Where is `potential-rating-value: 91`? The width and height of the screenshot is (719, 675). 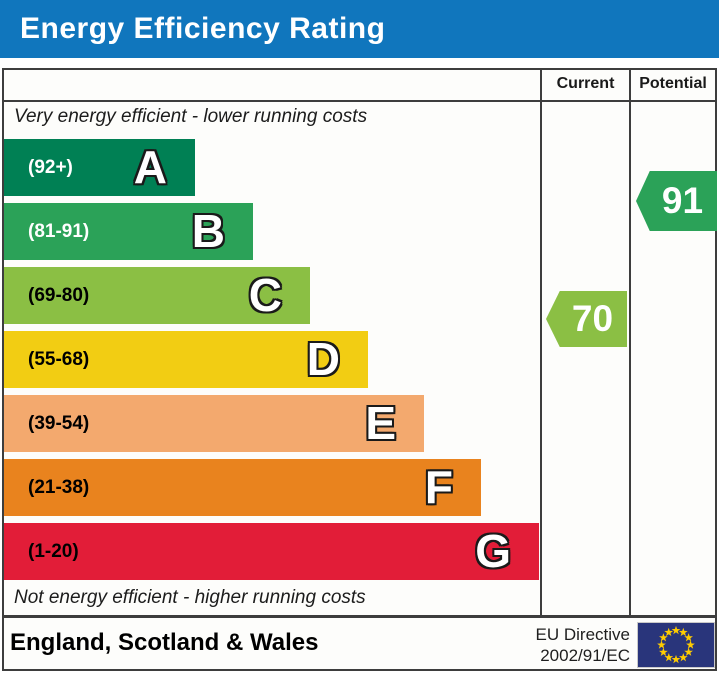 potential-rating-value: 91 is located at coordinates (682, 200).